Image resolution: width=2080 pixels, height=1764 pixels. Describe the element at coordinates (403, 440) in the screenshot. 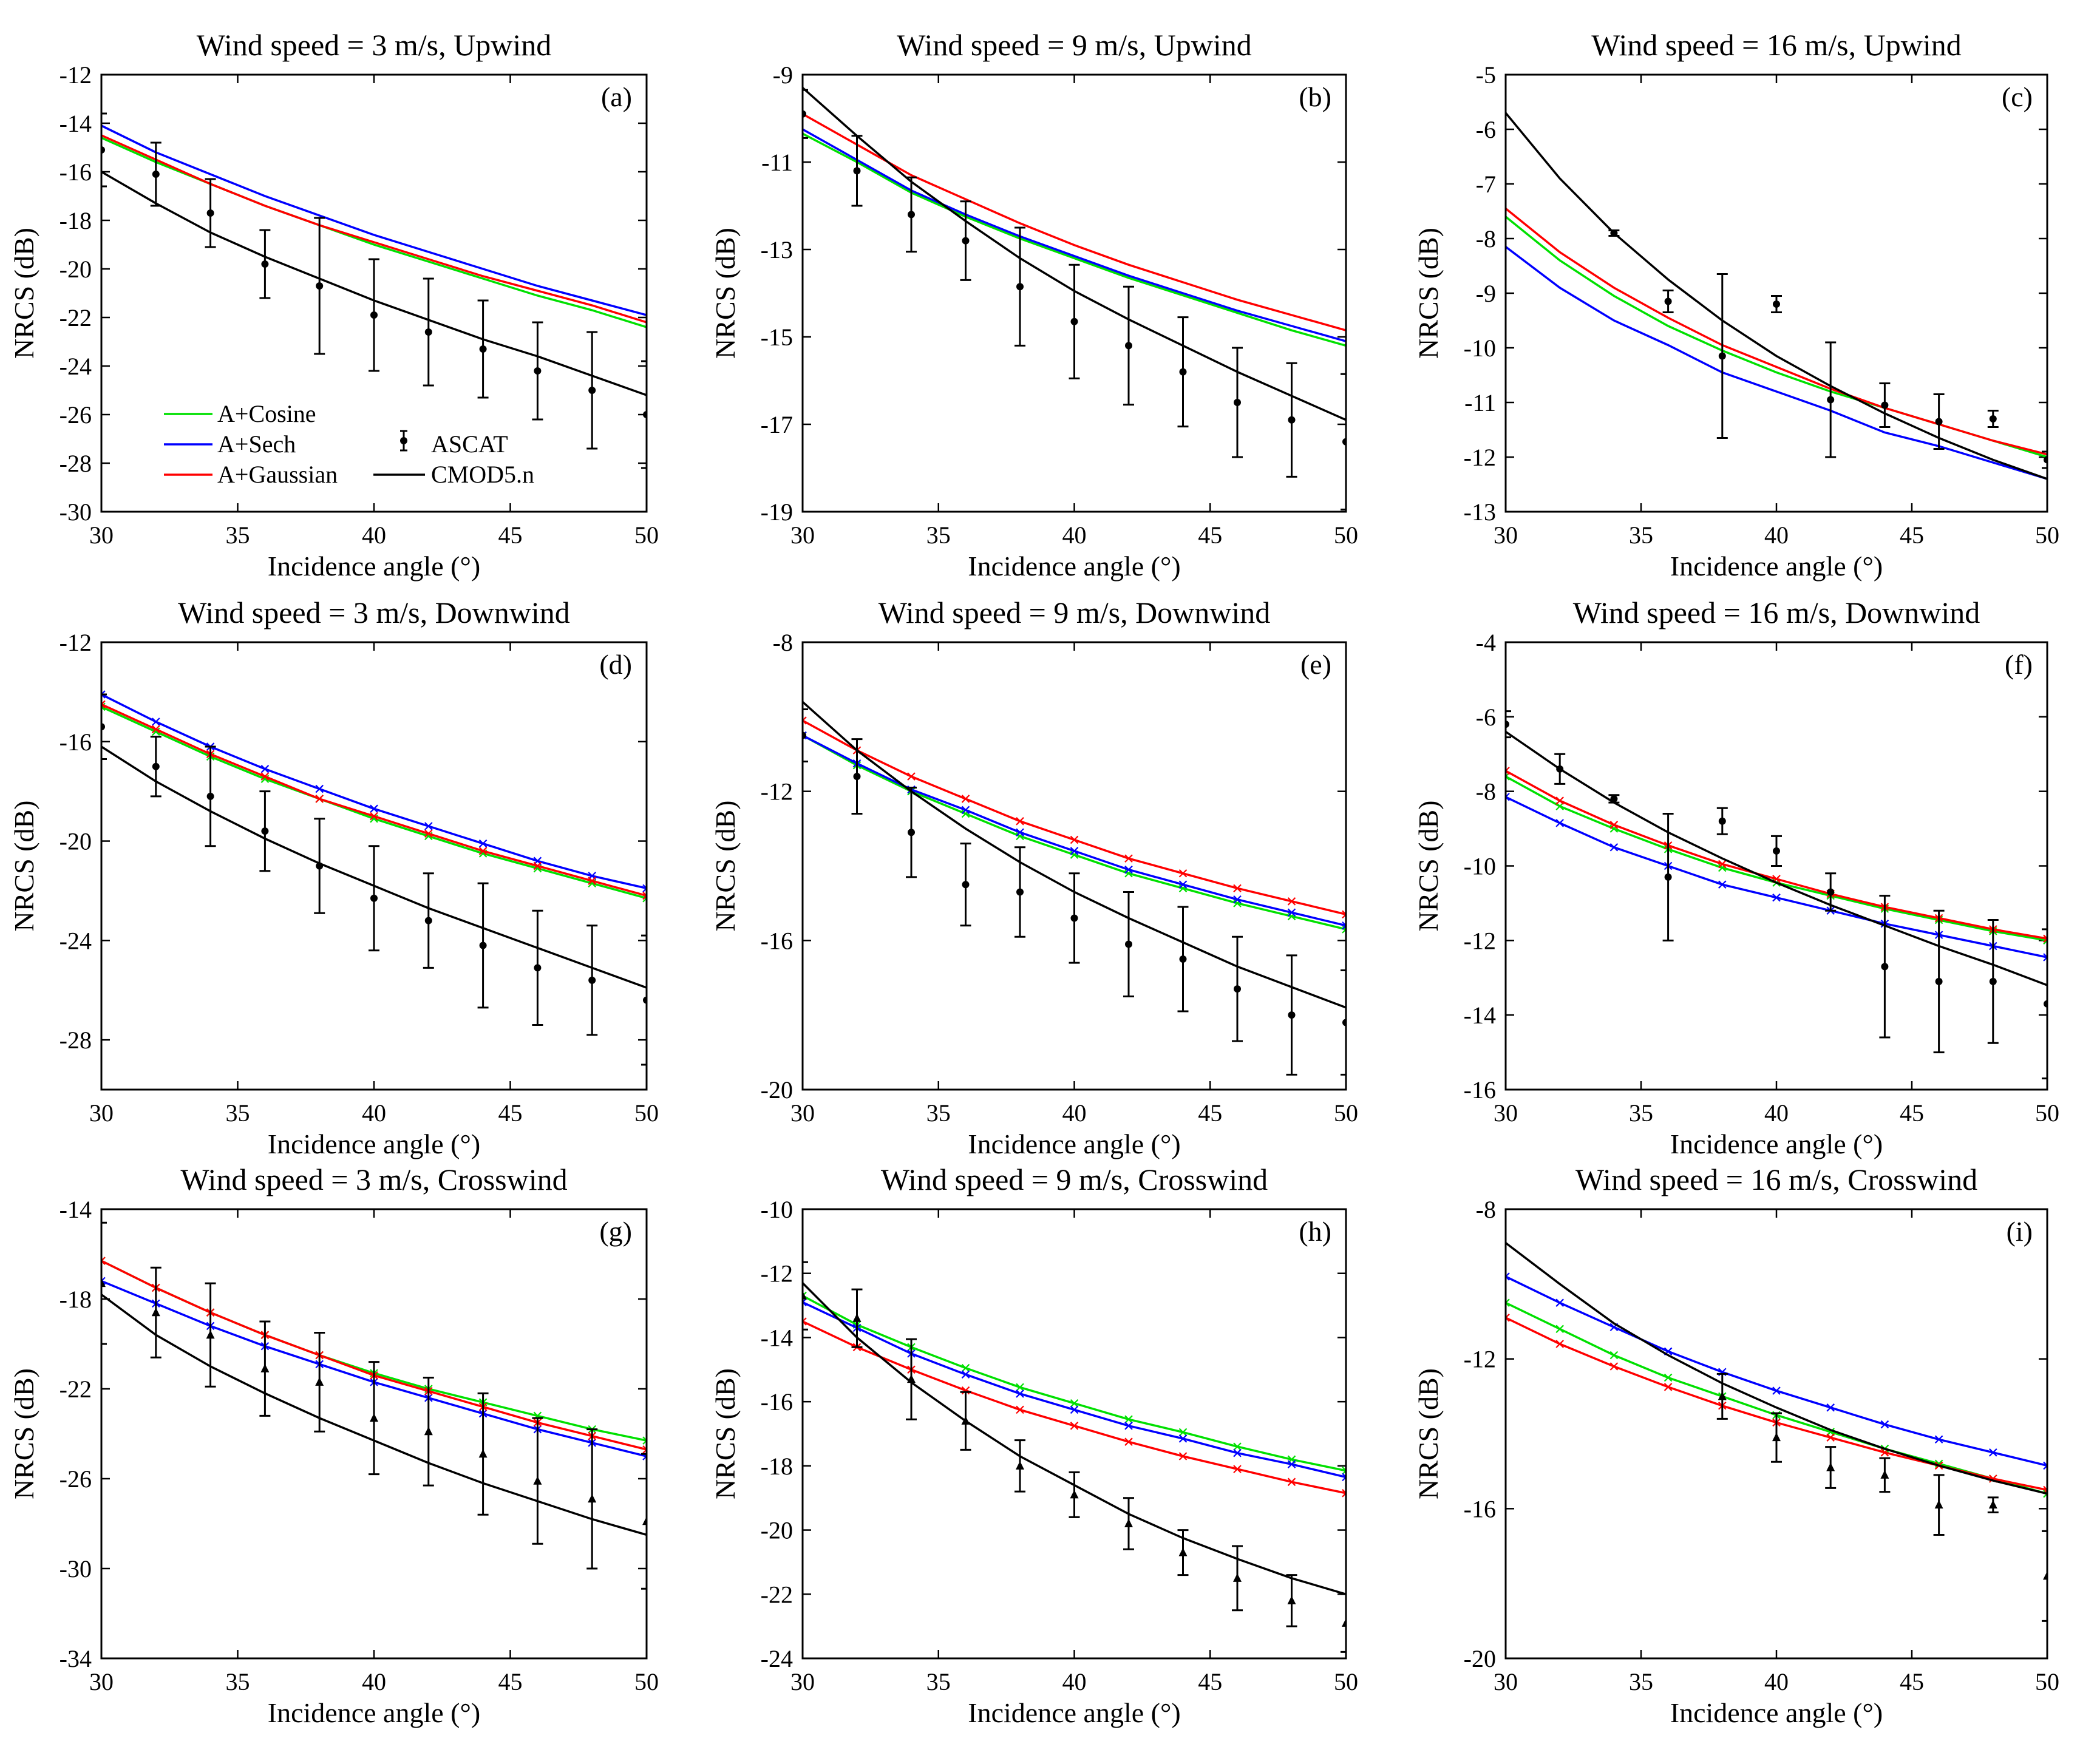

I see `legend-ascat-marker` at that location.